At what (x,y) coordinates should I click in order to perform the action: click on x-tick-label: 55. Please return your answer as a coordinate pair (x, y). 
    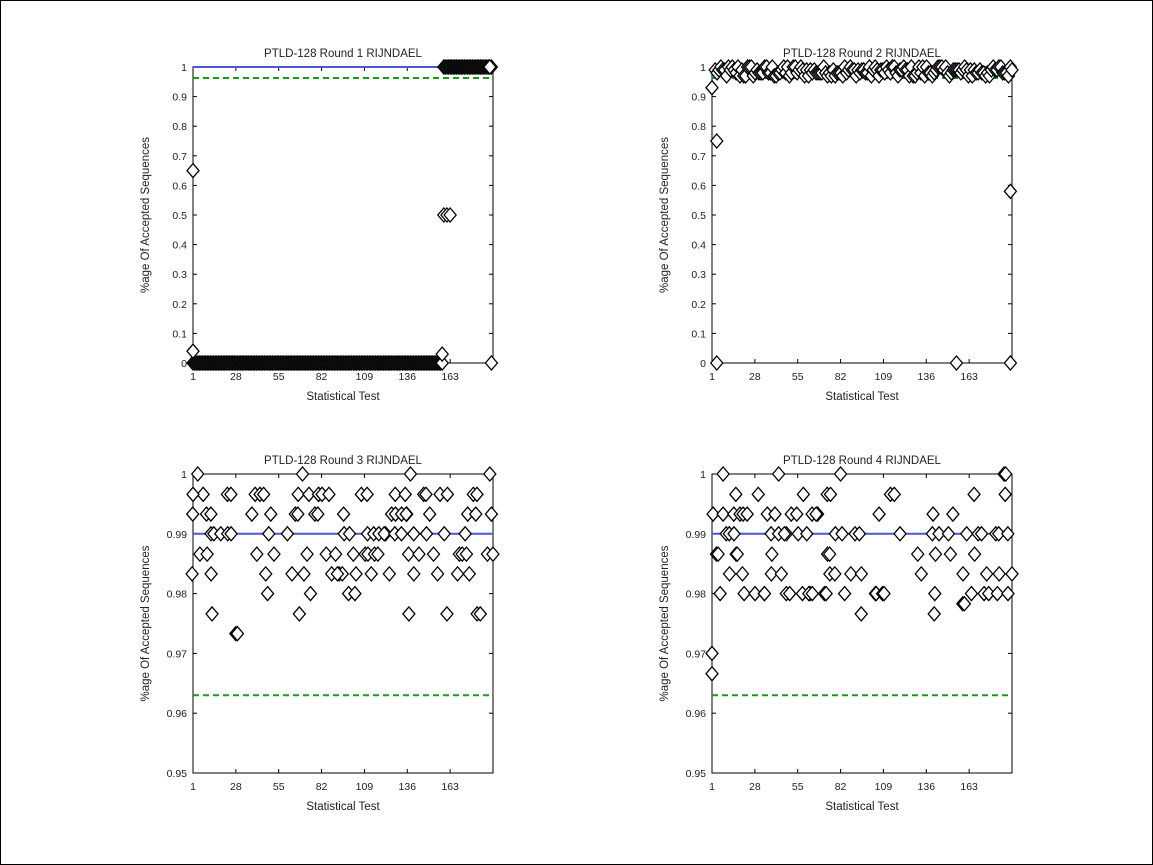
    Looking at the image, I should click on (279, 377).